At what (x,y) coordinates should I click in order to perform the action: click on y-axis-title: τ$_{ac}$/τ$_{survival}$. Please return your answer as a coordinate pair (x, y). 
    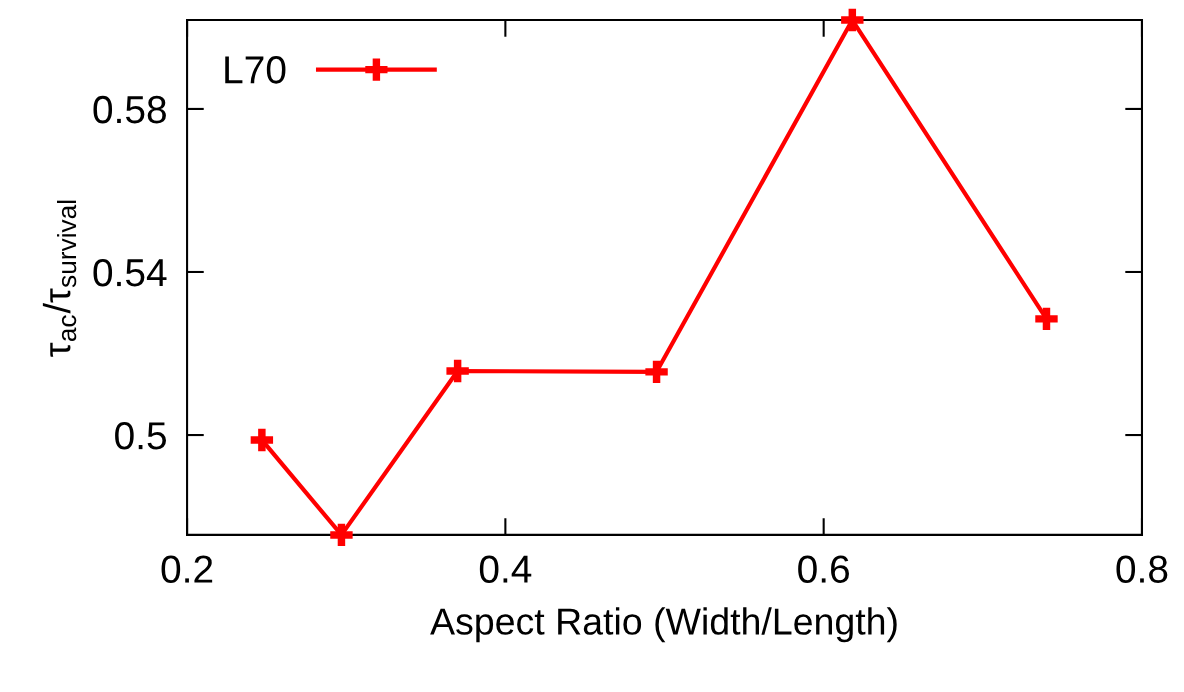
    Looking at the image, I should click on (59, 278).